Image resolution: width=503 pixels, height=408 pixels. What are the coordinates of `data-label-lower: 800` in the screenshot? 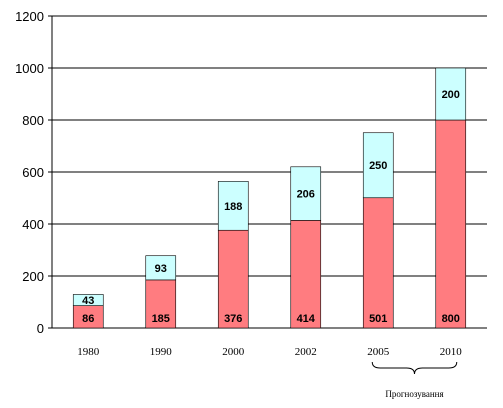 It's located at (451, 319).